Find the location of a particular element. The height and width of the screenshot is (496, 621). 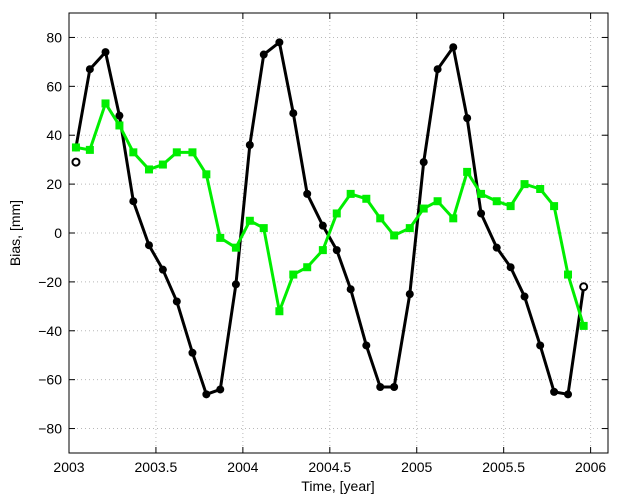

y-tick-label: −20 is located at coordinates (50, 282).